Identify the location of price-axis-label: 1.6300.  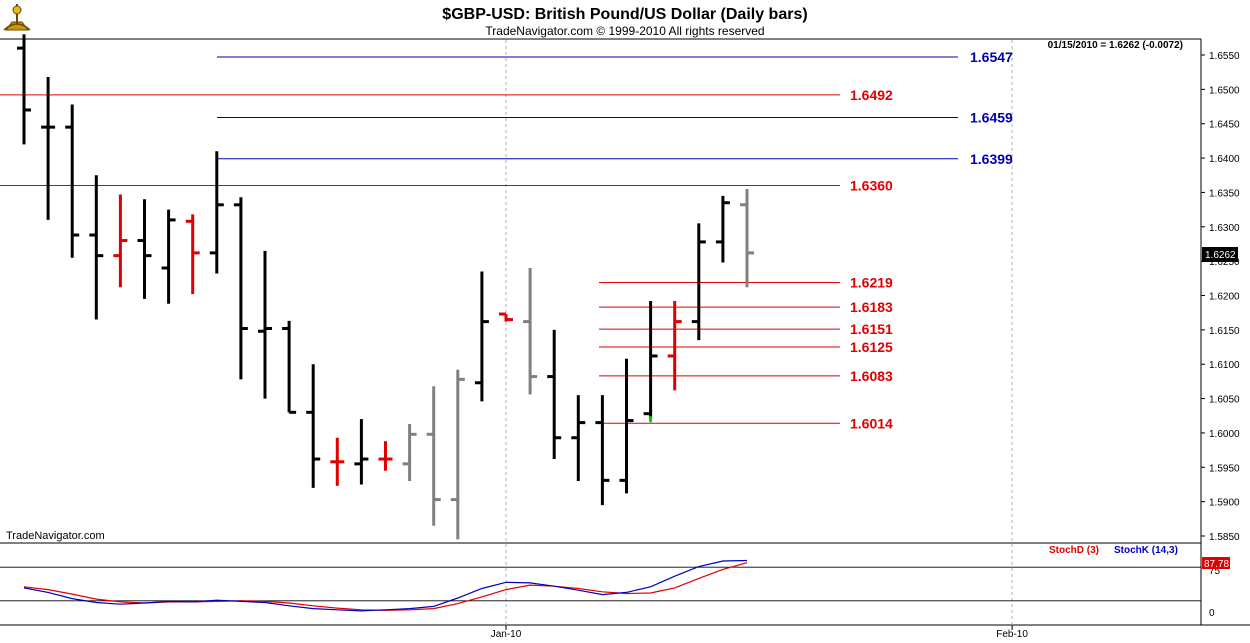
(1224, 228).